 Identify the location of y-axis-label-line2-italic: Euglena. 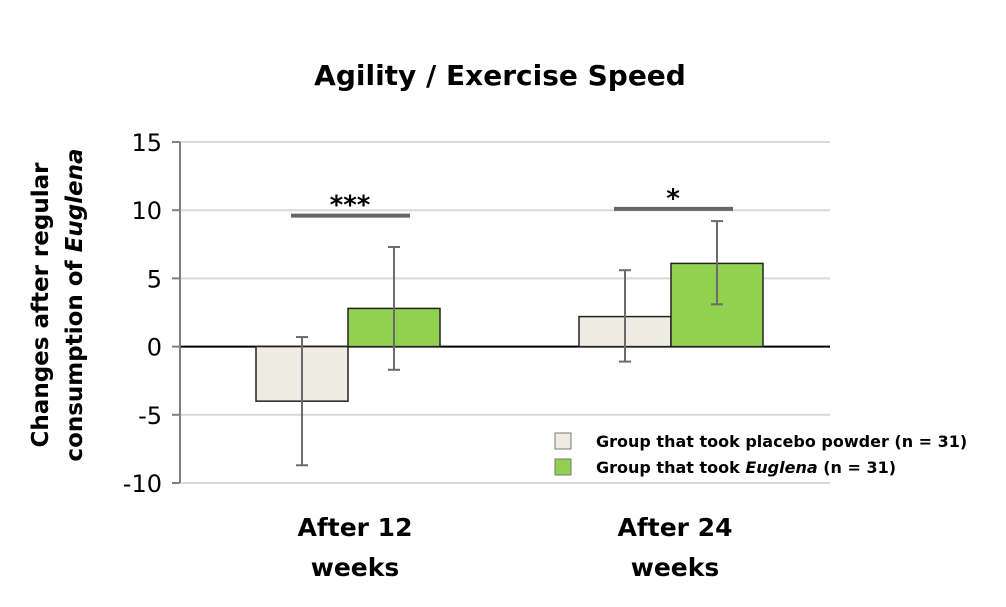
(75, 200).